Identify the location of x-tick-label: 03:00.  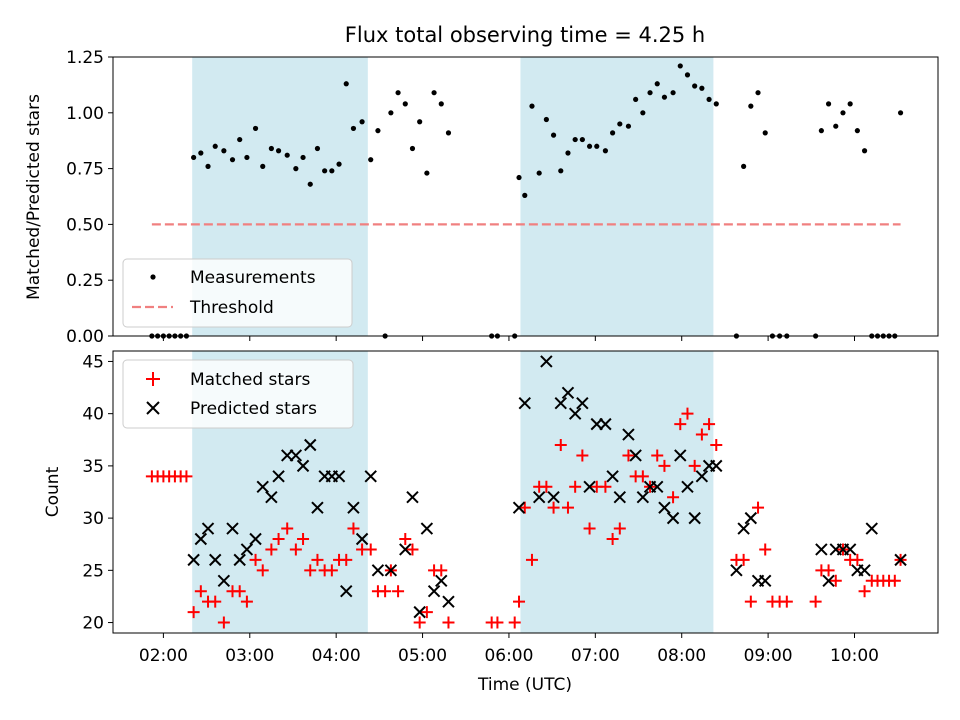
(249, 656).